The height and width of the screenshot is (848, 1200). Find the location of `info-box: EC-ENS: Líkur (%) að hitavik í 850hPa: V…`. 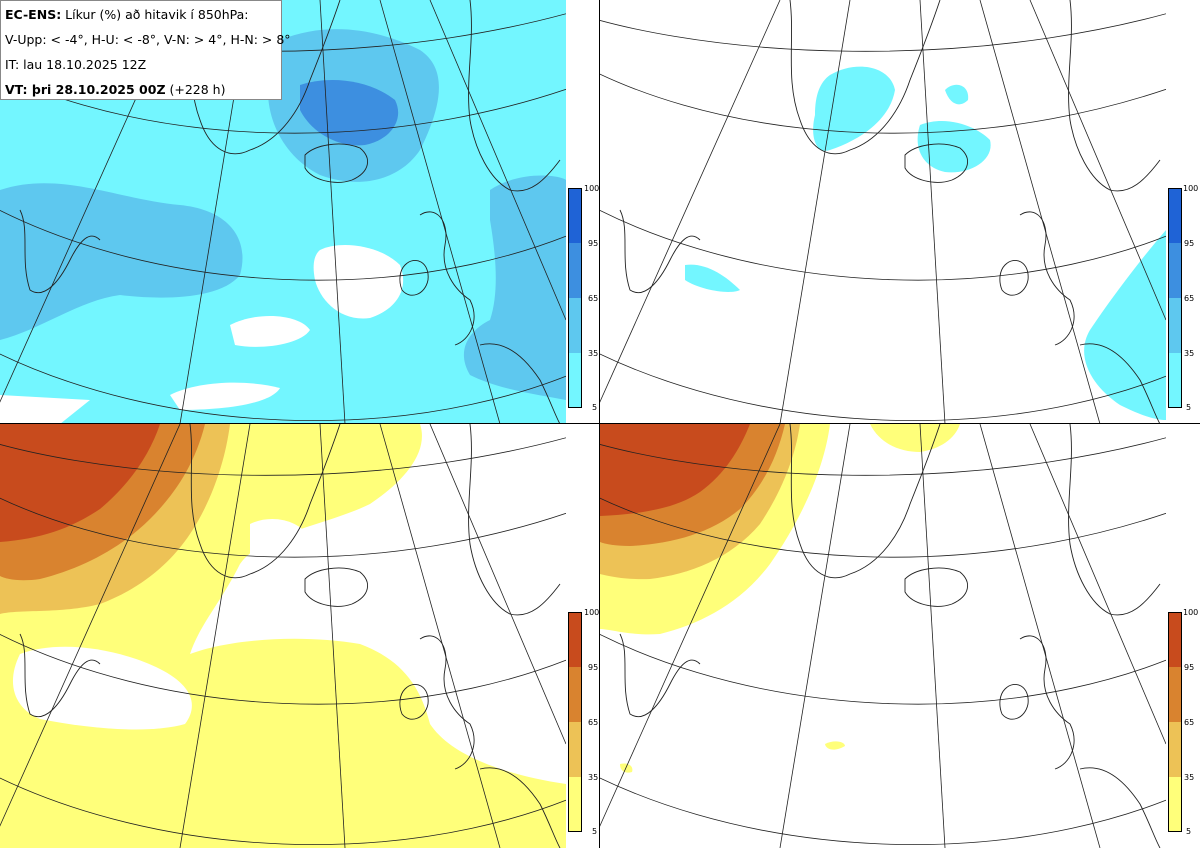

info-box: EC-ENS: Líkur (%) að hitavik í 850hPa: V… is located at coordinates (145, 50).